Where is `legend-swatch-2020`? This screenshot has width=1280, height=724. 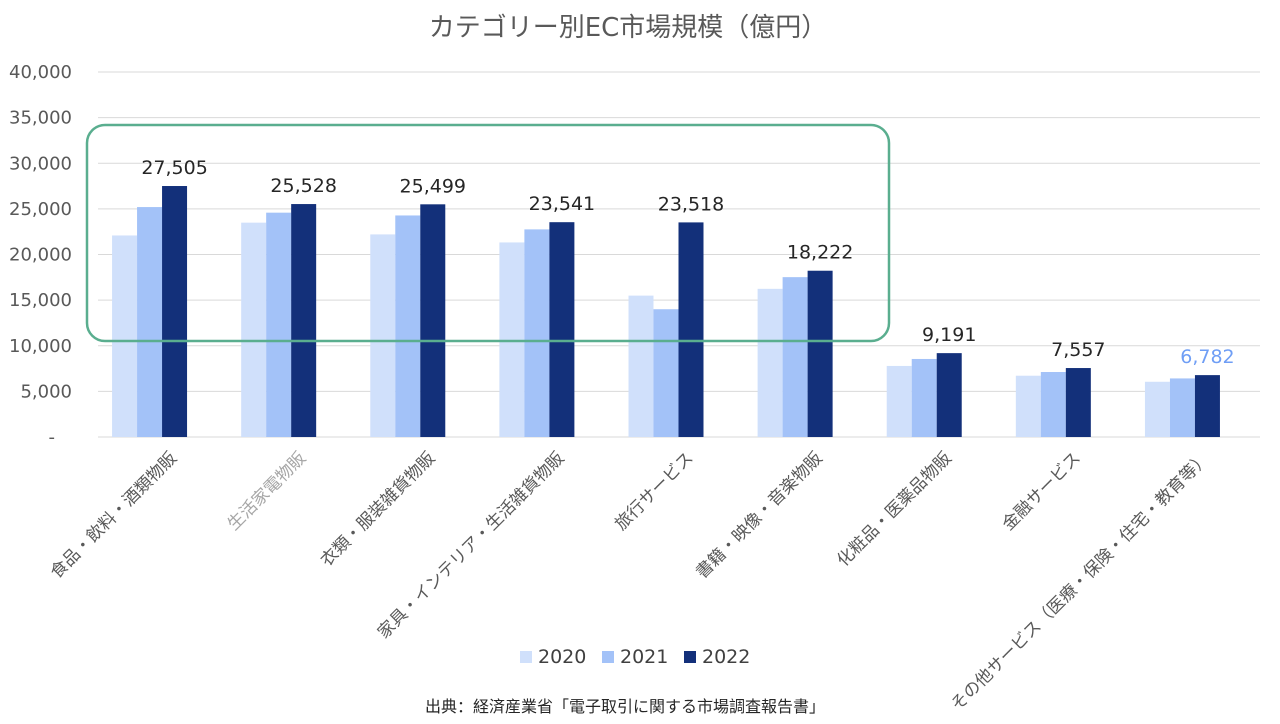 legend-swatch-2020 is located at coordinates (526, 657).